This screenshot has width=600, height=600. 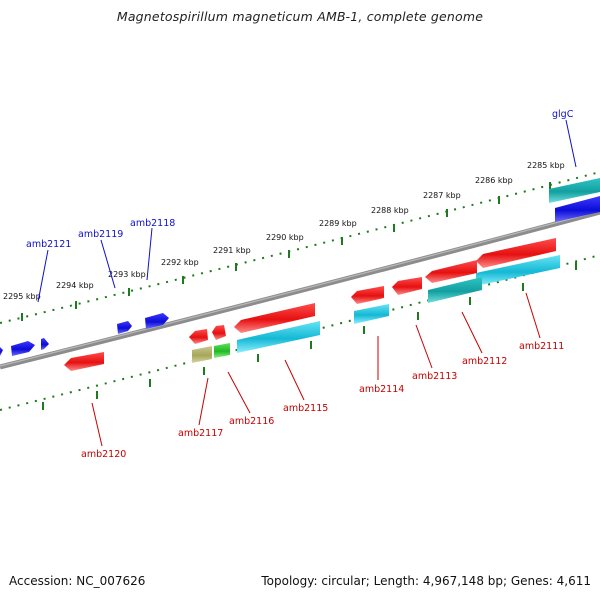 What do you see at coordinates (381, 389) in the screenshot?
I see `gene-label-amb2114: amb2114` at bounding box center [381, 389].